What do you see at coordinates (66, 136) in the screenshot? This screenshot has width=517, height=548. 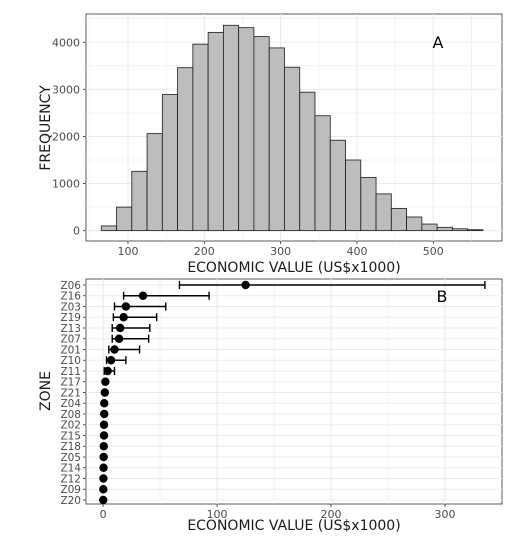 I see `y-tick-label: 2000` at bounding box center [66, 136].